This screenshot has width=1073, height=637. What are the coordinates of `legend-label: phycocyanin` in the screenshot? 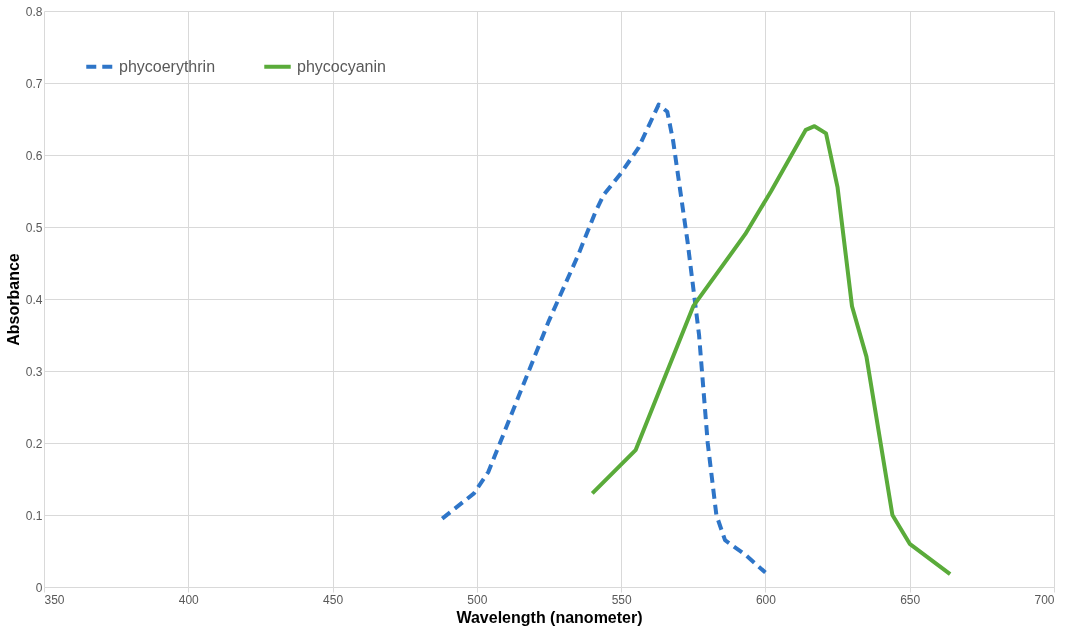 It's located at (341, 66).